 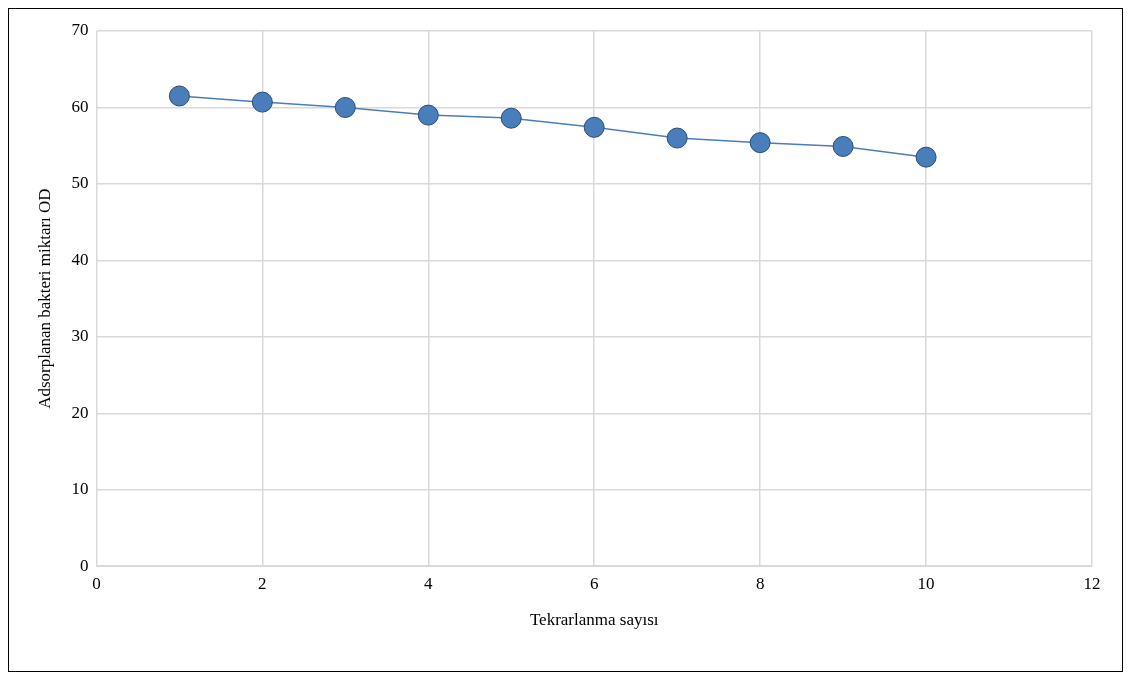 What do you see at coordinates (262, 583) in the screenshot?
I see `x-tick-label: 2` at bounding box center [262, 583].